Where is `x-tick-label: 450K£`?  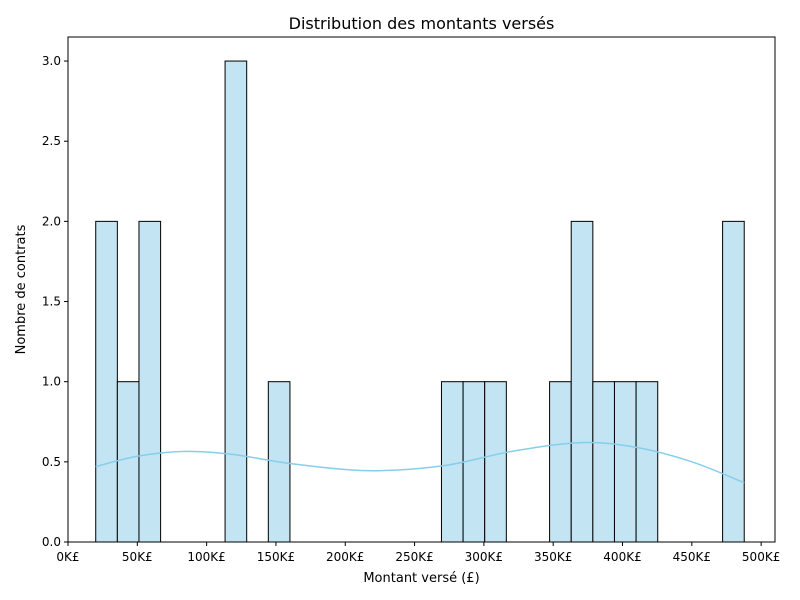 x-tick-label: 450K£ is located at coordinates (692, 557).